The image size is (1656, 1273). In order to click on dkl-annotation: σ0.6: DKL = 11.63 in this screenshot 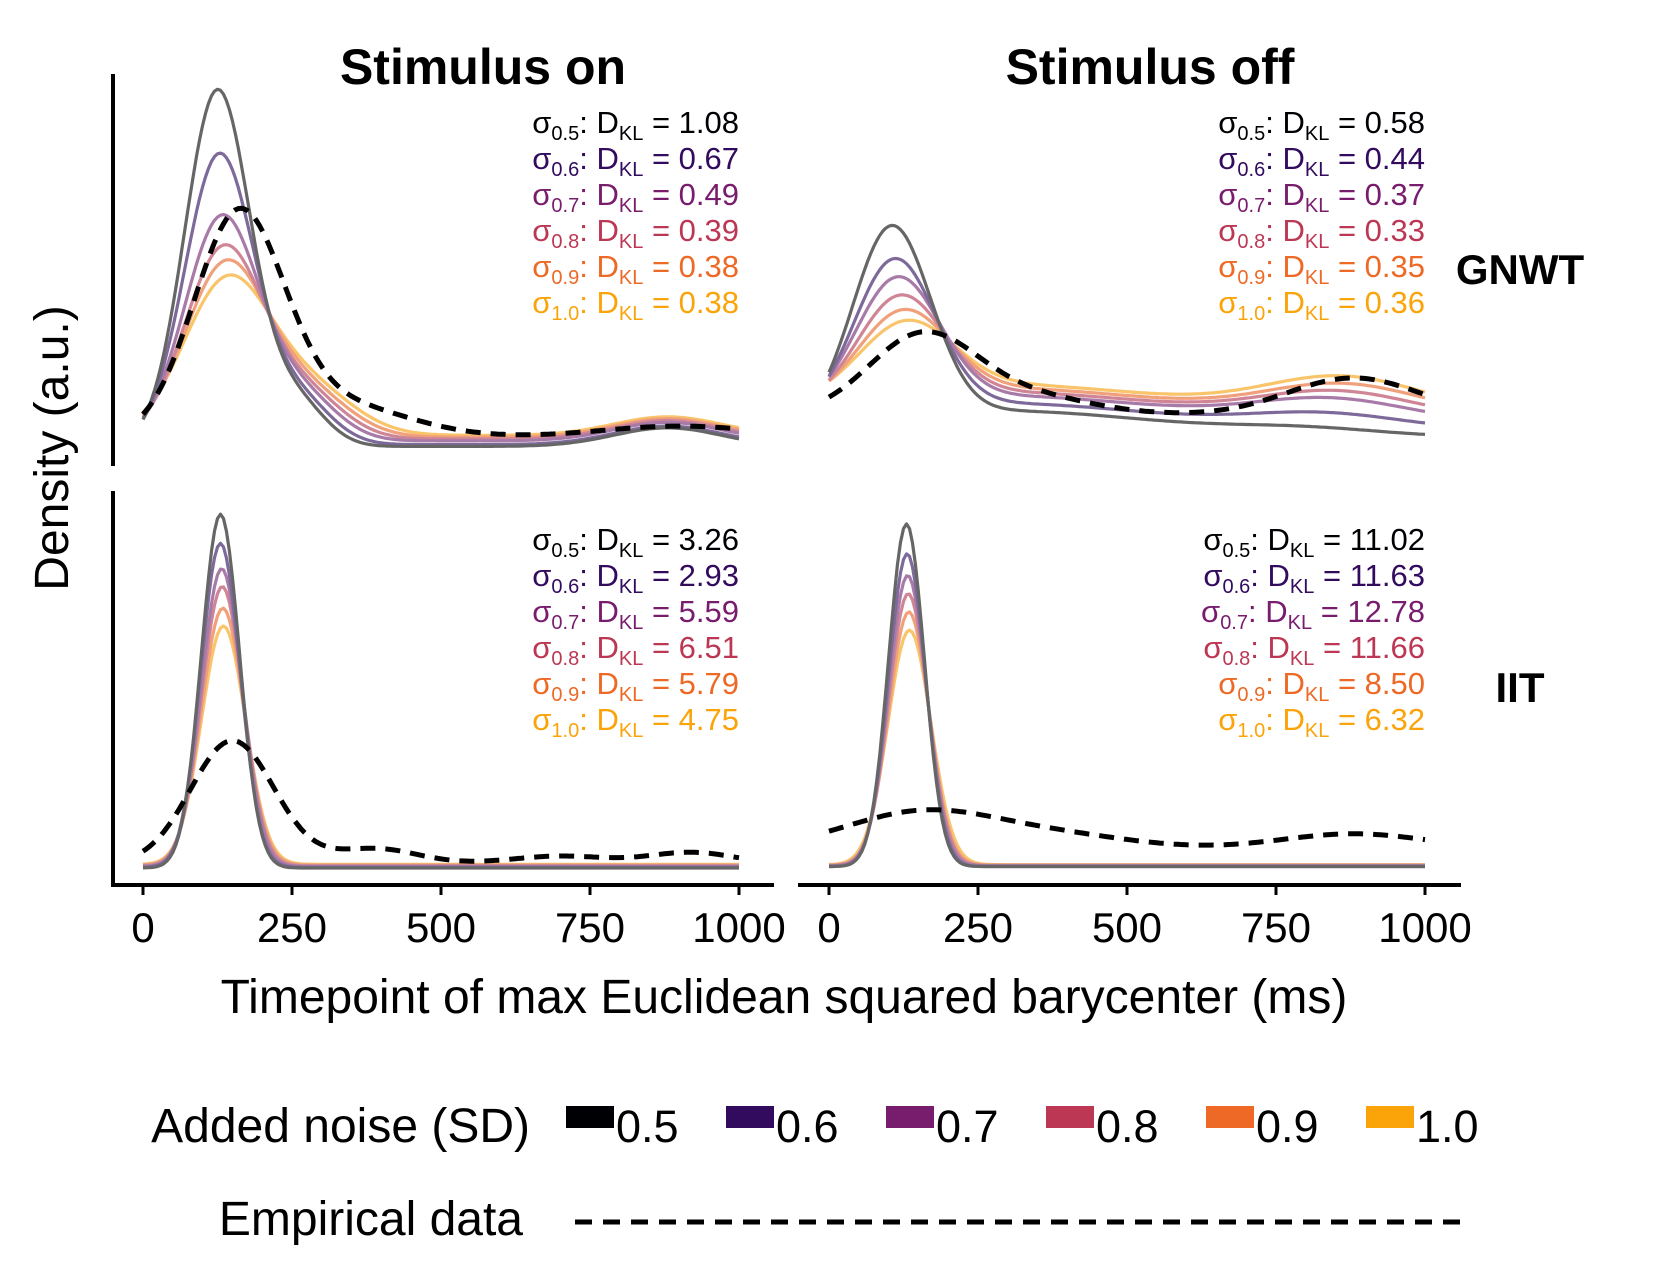, I will do `click(1314, 578)`.